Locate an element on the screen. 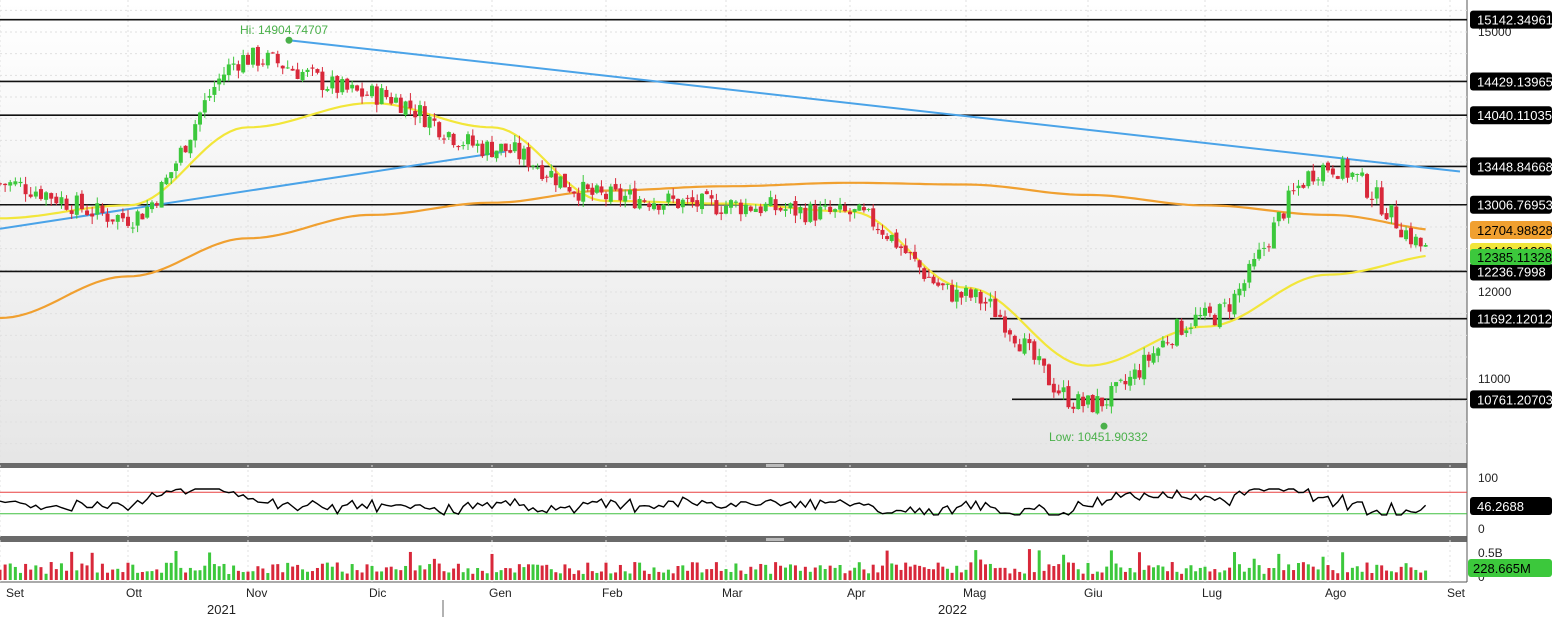  month-label-giu: Giu is located at coordinates (1093, 593).